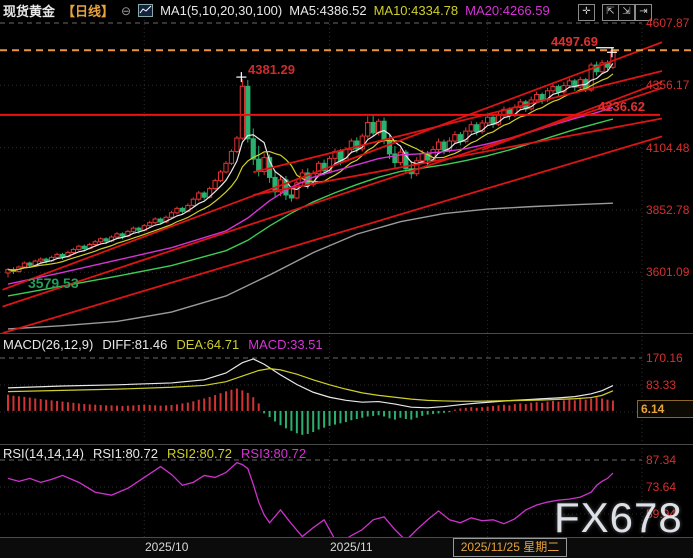  Describe the element at coordinates (574, 41) in the screenshot. I see `last-price-annotation: 4497.69` at that location.